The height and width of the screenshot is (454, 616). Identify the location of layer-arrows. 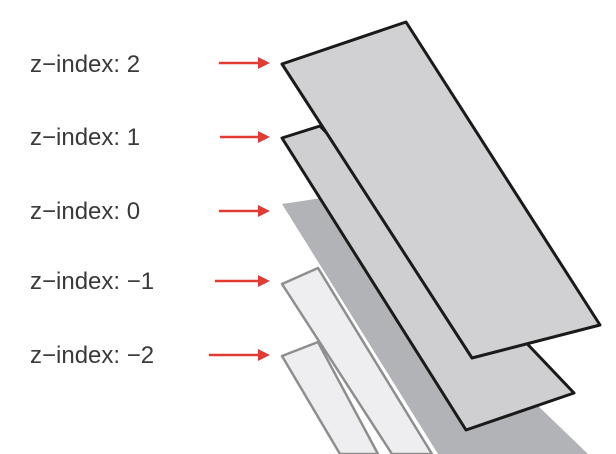
(239, 209).